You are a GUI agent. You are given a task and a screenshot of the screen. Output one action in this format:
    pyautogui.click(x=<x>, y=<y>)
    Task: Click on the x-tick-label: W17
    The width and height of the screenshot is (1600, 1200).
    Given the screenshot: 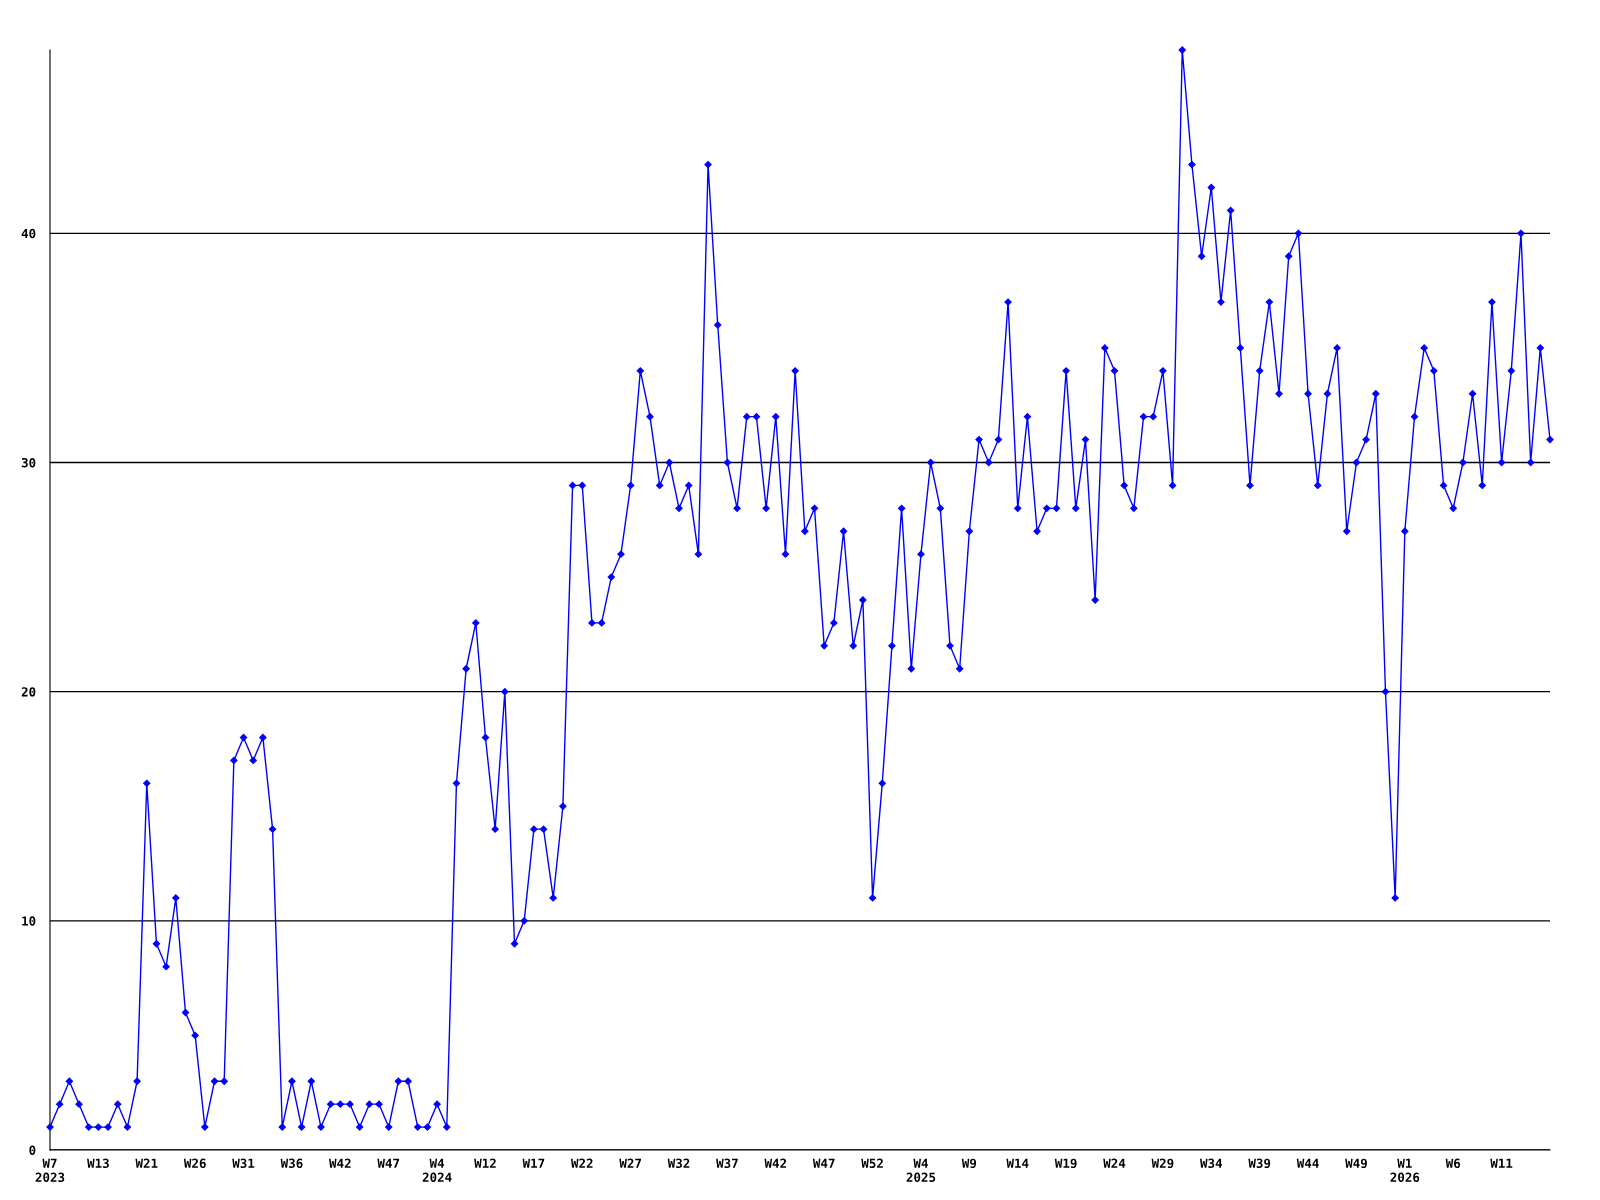 What is the action you would take?
    pyautogui.click(x=533, y=1163)
    